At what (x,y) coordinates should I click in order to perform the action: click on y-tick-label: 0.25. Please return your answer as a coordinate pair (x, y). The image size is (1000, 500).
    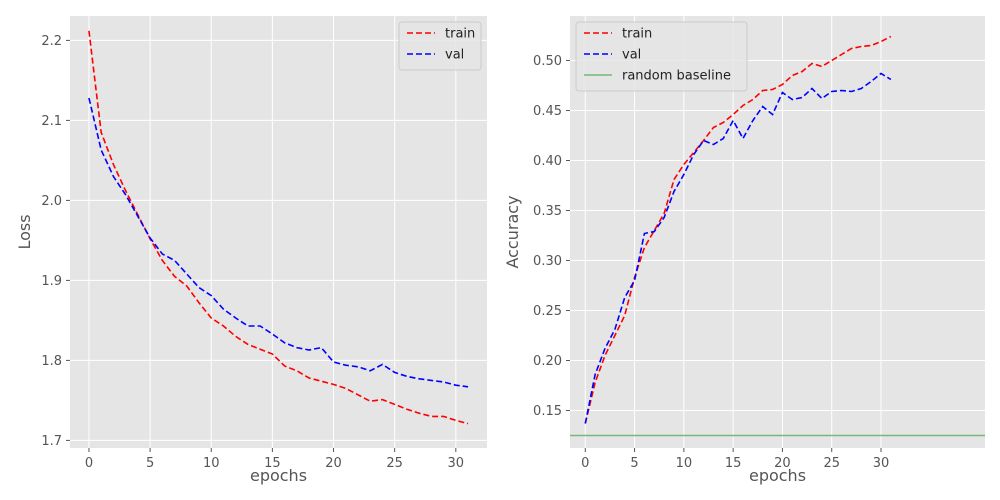
    Looking at the image, I should click on (547, 311).